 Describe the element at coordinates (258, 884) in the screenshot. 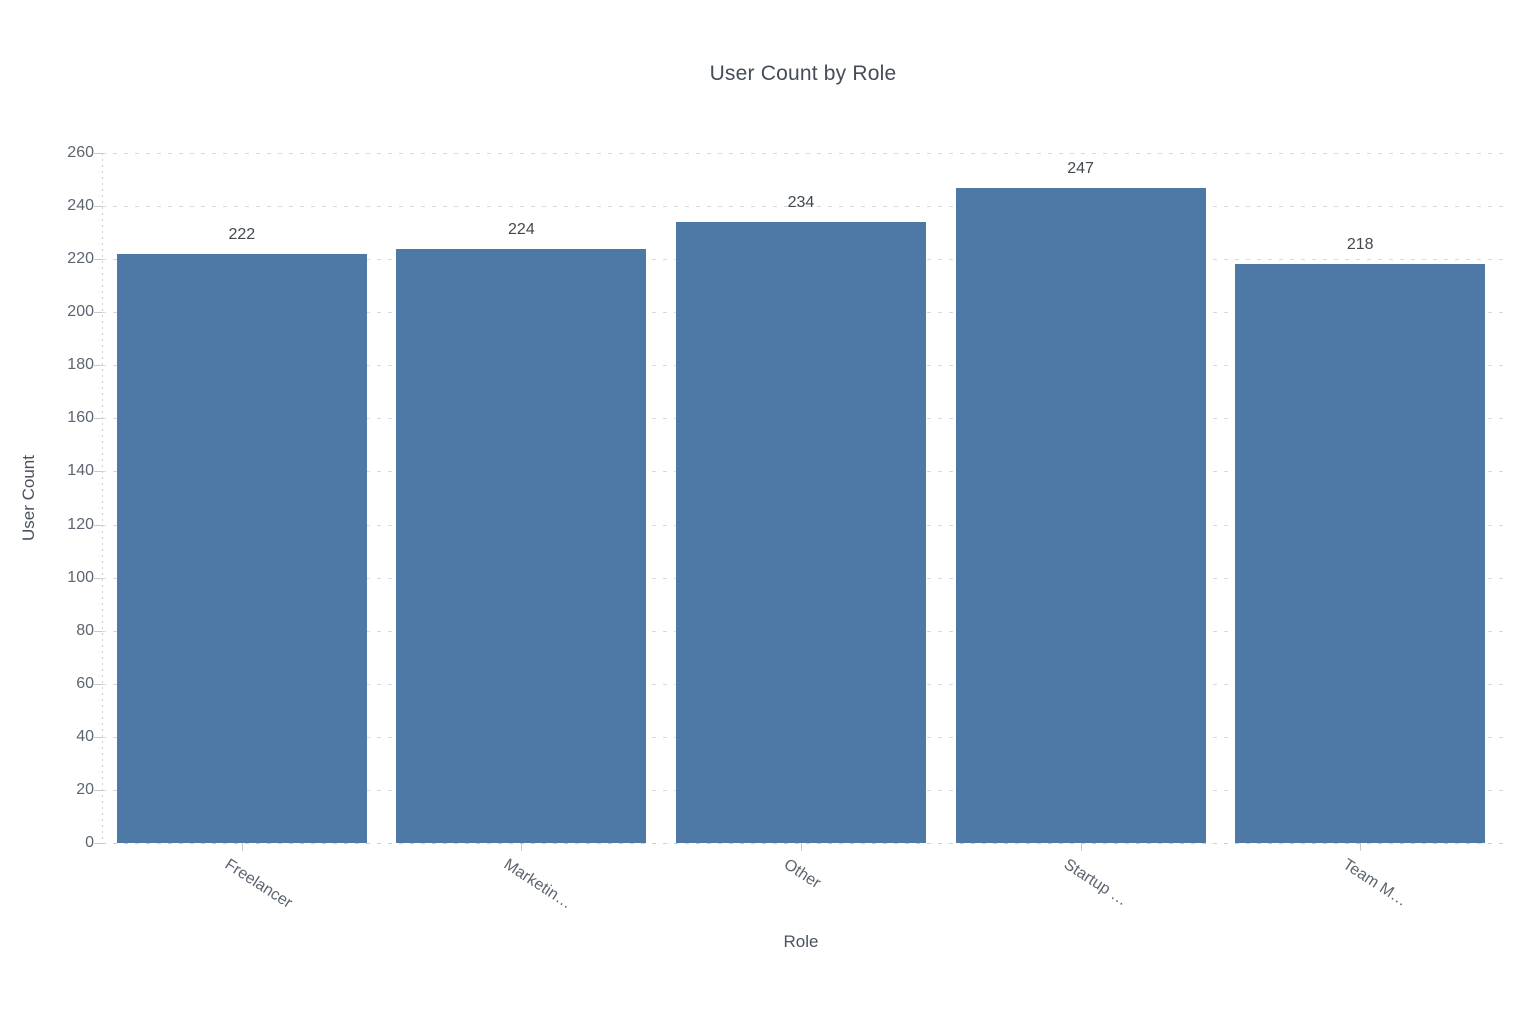

I see `x-tick-label: Freelancer` at that location.